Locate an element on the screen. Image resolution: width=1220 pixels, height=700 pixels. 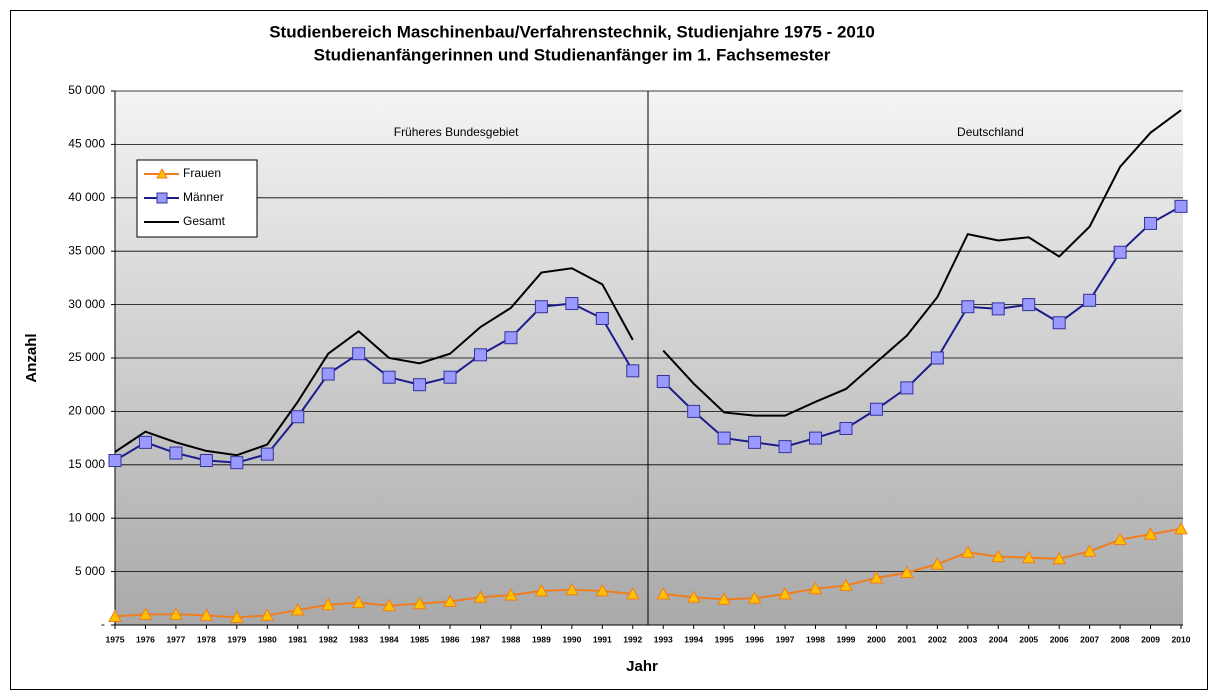
y-tick-label: 20 000 is located at coordinates (86, 411).